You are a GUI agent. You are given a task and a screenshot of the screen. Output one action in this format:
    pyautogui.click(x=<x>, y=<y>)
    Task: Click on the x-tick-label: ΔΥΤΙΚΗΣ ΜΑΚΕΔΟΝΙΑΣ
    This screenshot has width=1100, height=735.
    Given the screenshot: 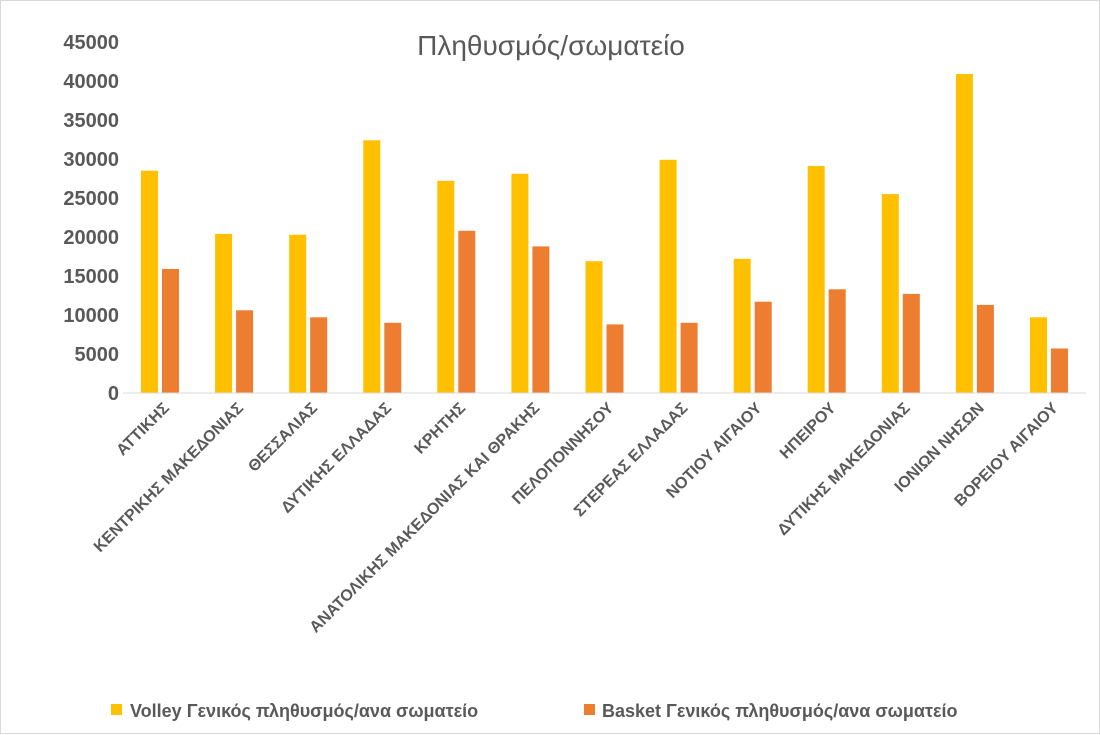 What is the action you would take?
    pyautogui.click(x=843, y=469)
    